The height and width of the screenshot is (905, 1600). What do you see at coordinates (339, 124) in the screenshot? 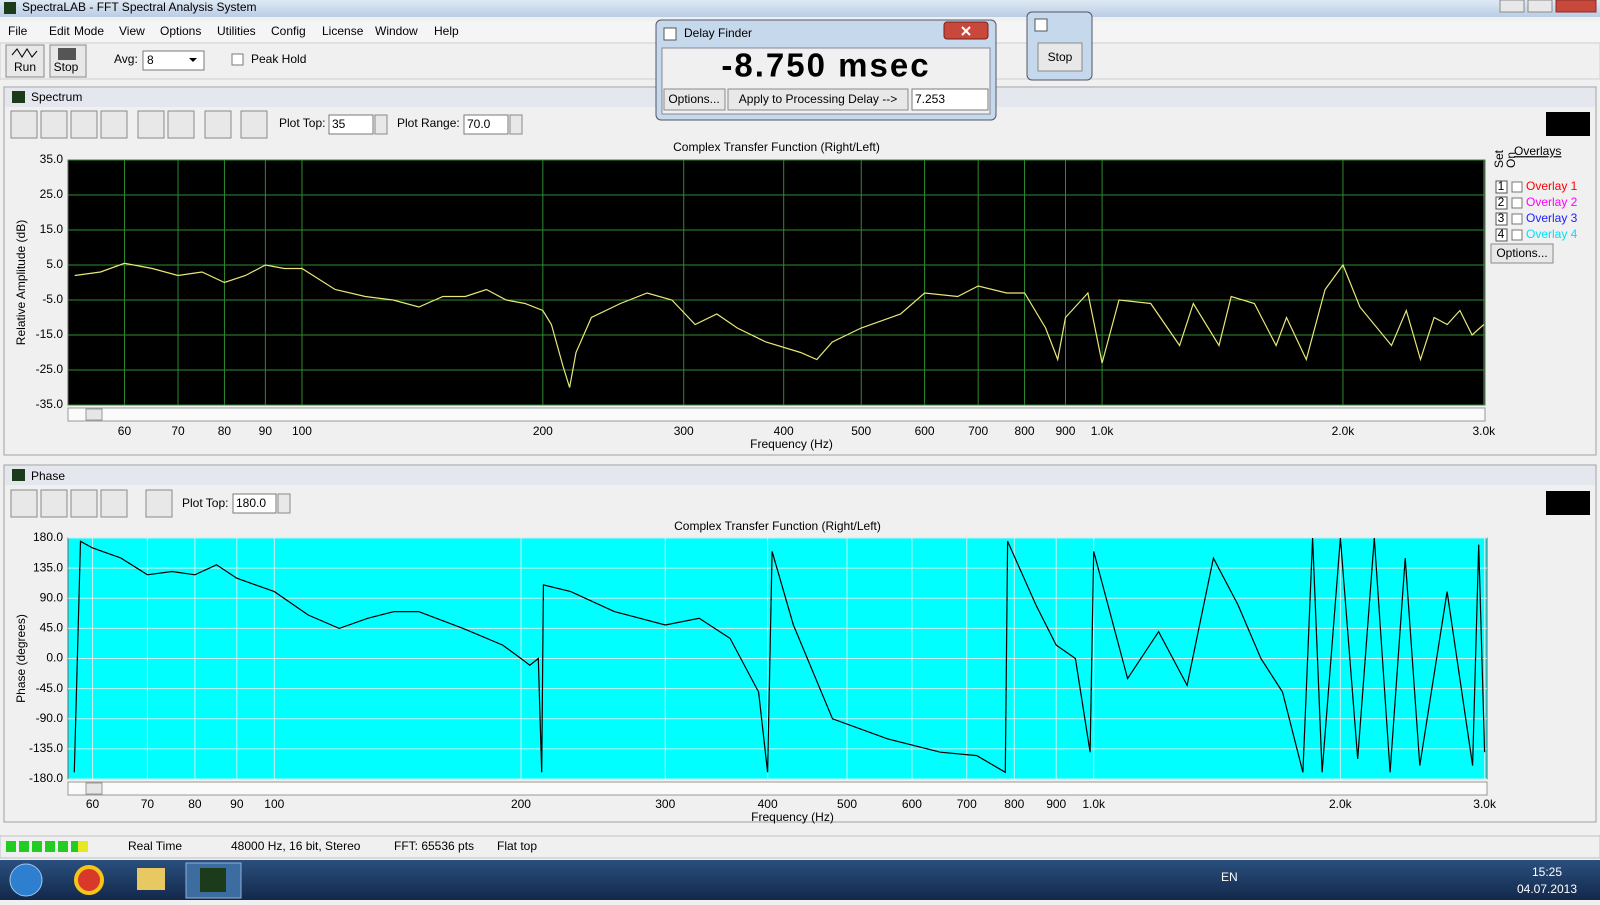
I see `plot-top-value: 35` at bounding box center [339, 124].